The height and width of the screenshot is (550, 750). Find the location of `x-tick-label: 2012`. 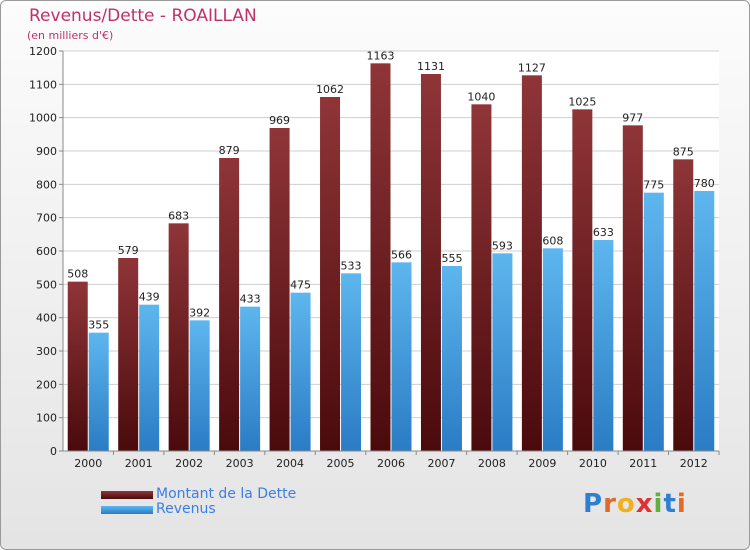

x-tick-label: 2012 is located at coordinates (694, 463).